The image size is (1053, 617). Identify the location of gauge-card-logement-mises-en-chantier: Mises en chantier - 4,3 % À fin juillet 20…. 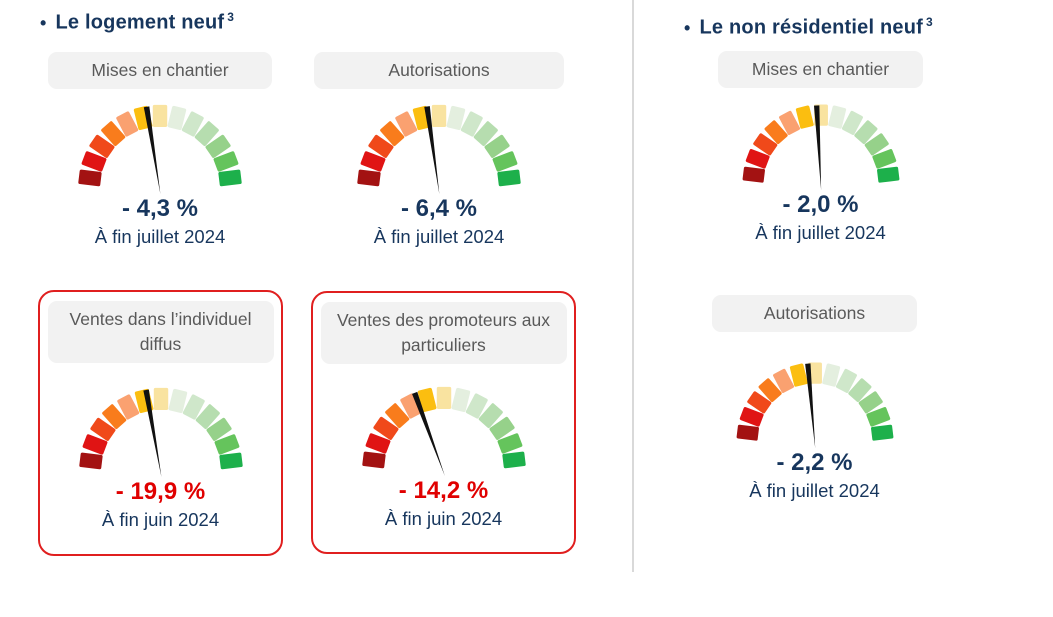
(160, 150).